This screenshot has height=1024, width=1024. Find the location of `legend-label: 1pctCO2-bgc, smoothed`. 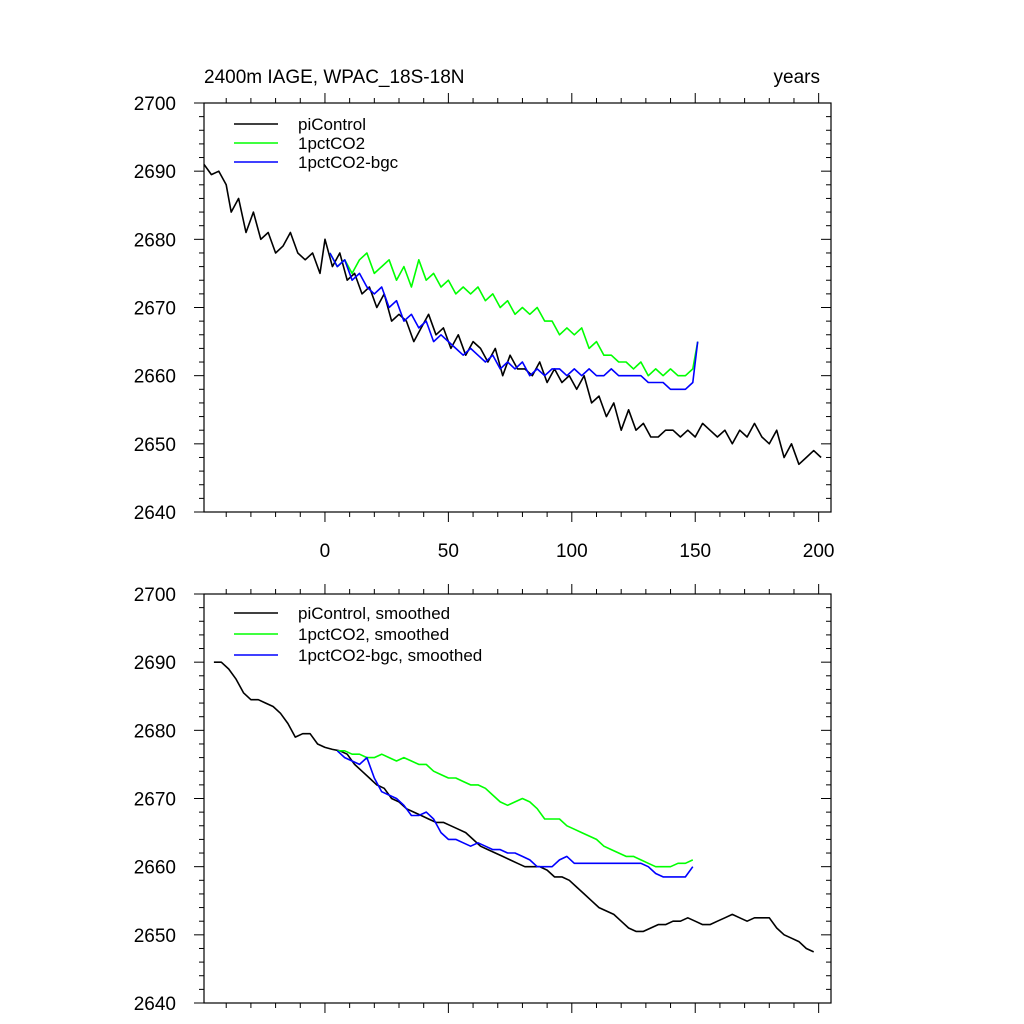

legend-label: 1pctCO2-bgc, smoothed is located at coordinates (390, 655).